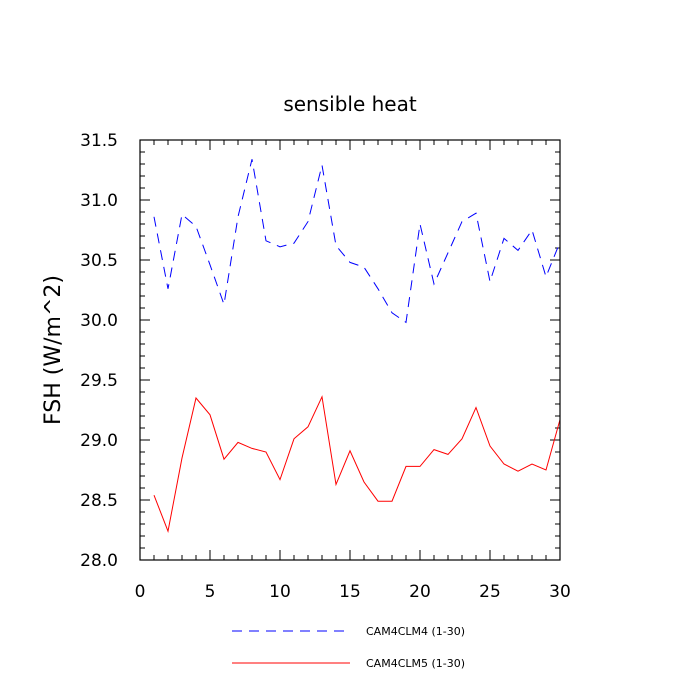 Image resolution: width=700 pixels, height=700 pixels. Describe the element at coordinates (415, 631) in the screenshot. I see `legend-label-1: CAM4CLM4 (1-30)` at that location.